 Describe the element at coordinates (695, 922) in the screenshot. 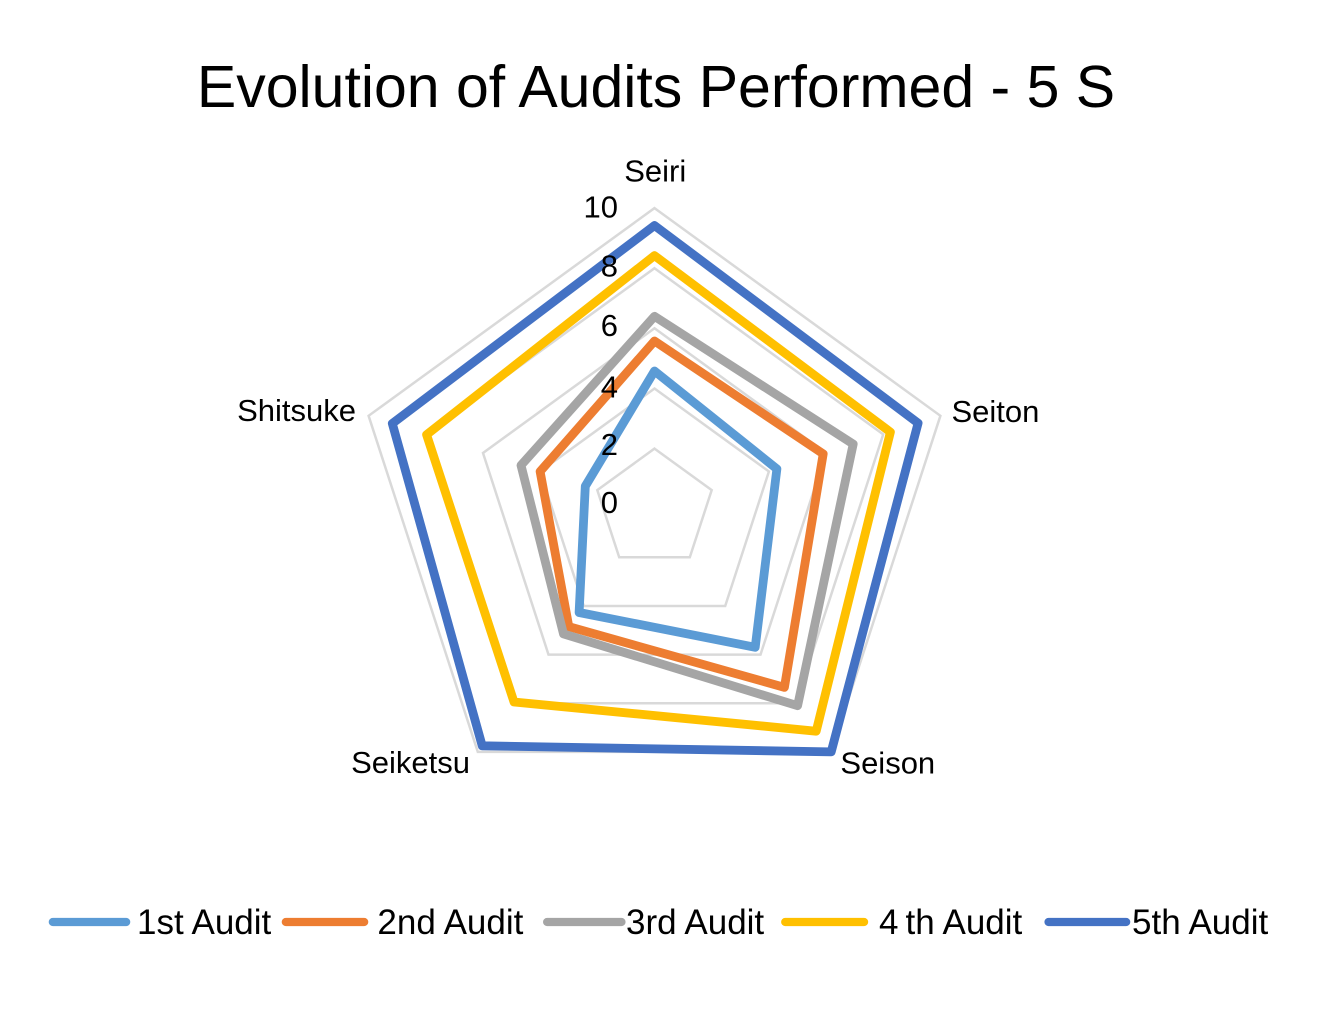

I see `svg-text: 3rd Audit` at that location.